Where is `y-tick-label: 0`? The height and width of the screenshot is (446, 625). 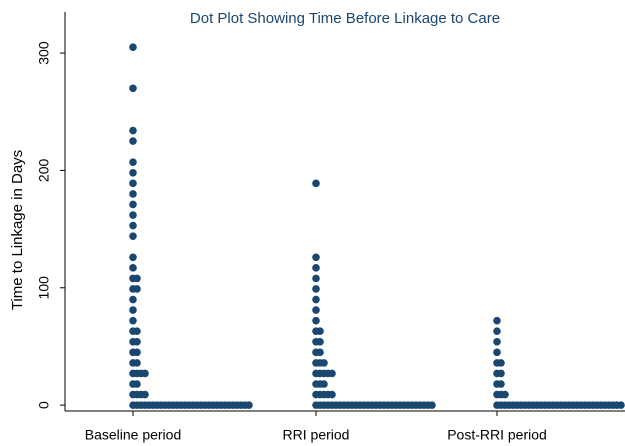 y-tick-label: 0 is located at coordinates (44, 405).